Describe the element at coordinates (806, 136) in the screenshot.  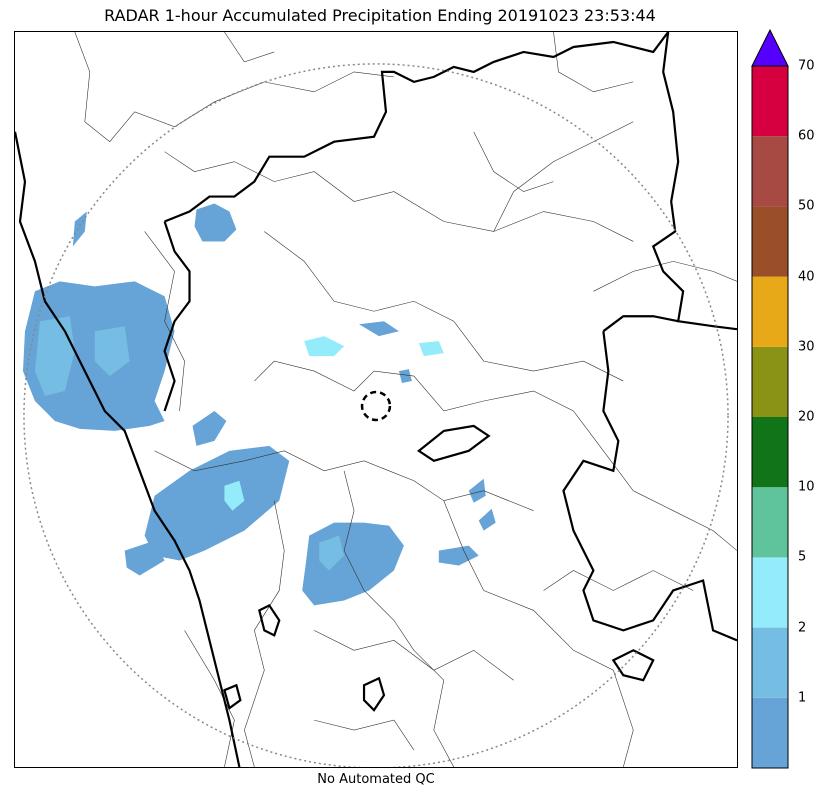
I see `colorbar-tick-label: 60` at that location.